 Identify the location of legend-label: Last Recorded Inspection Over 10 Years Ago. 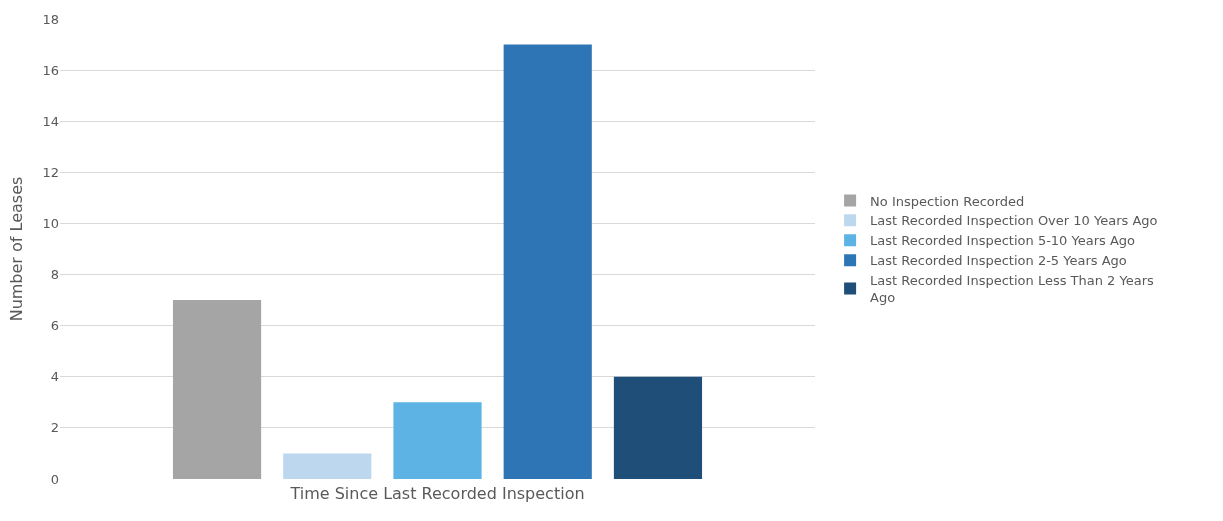
(1014, 221).